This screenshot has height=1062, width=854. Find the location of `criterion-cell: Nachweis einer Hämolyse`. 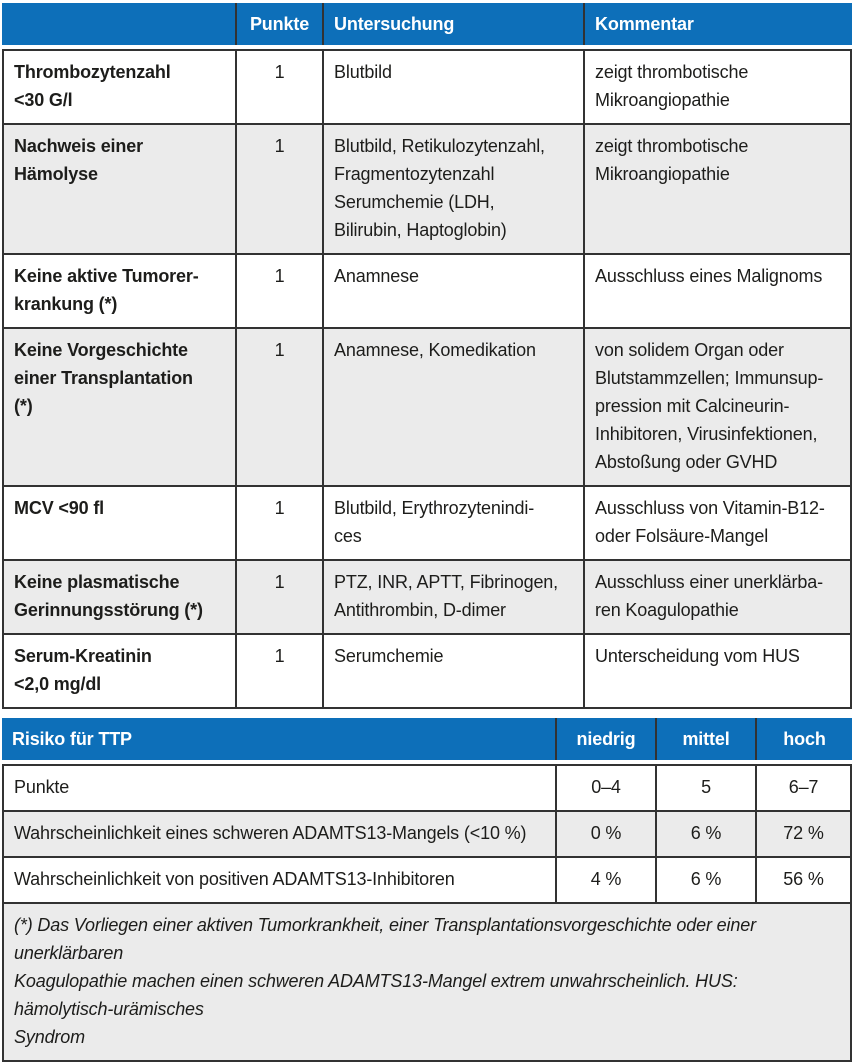

criterion-cell: Nachweis einer Hämolyse is located at coordinates (119, 189).